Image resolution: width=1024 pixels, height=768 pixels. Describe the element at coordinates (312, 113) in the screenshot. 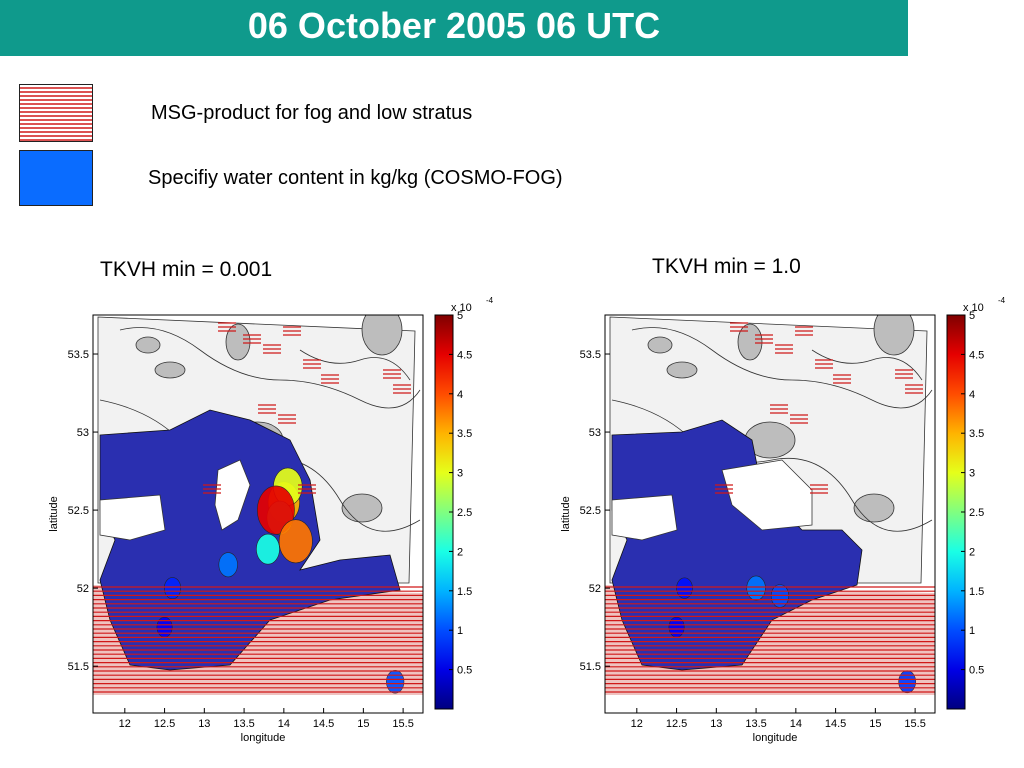

I see `legend-label-fog: MSG-product for fog and low stratus` at that location.